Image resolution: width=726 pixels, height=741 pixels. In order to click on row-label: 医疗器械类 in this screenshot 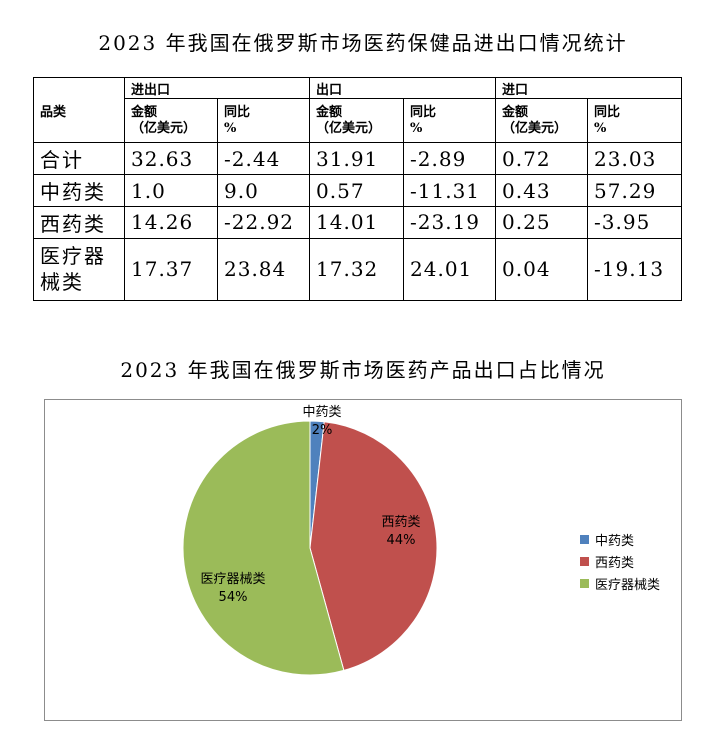, I will do `click(79, 269)`.